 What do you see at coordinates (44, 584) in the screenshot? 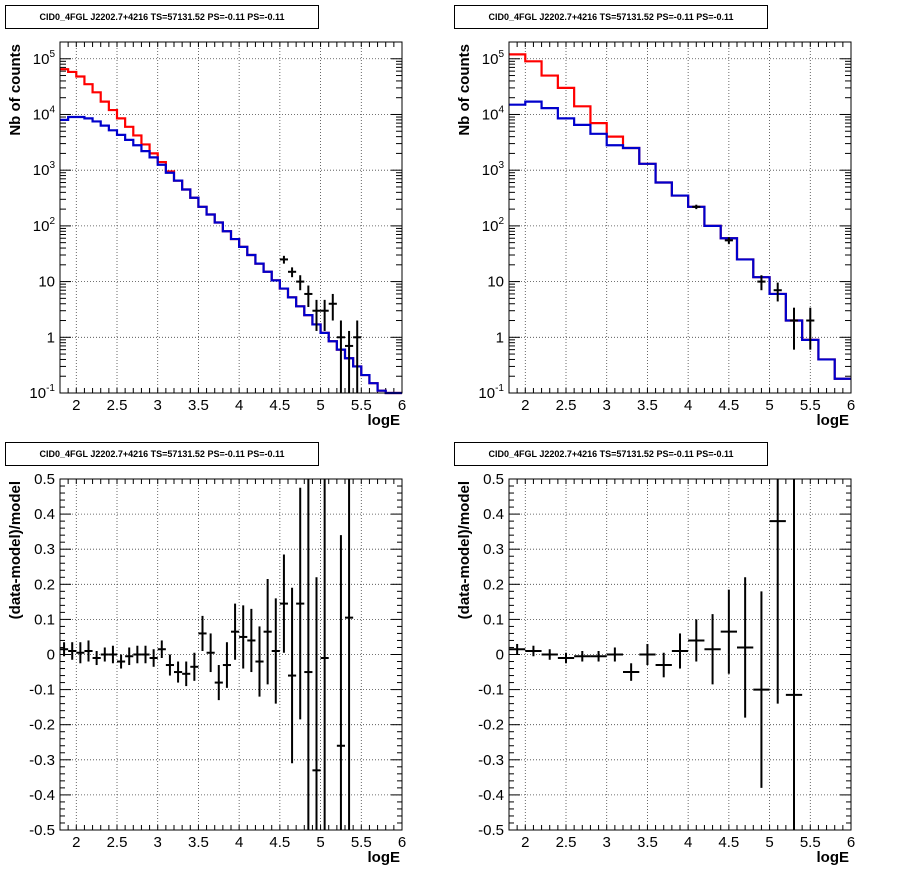
I see `y-tick-label: 0.2` at bounding box center [44, 584].